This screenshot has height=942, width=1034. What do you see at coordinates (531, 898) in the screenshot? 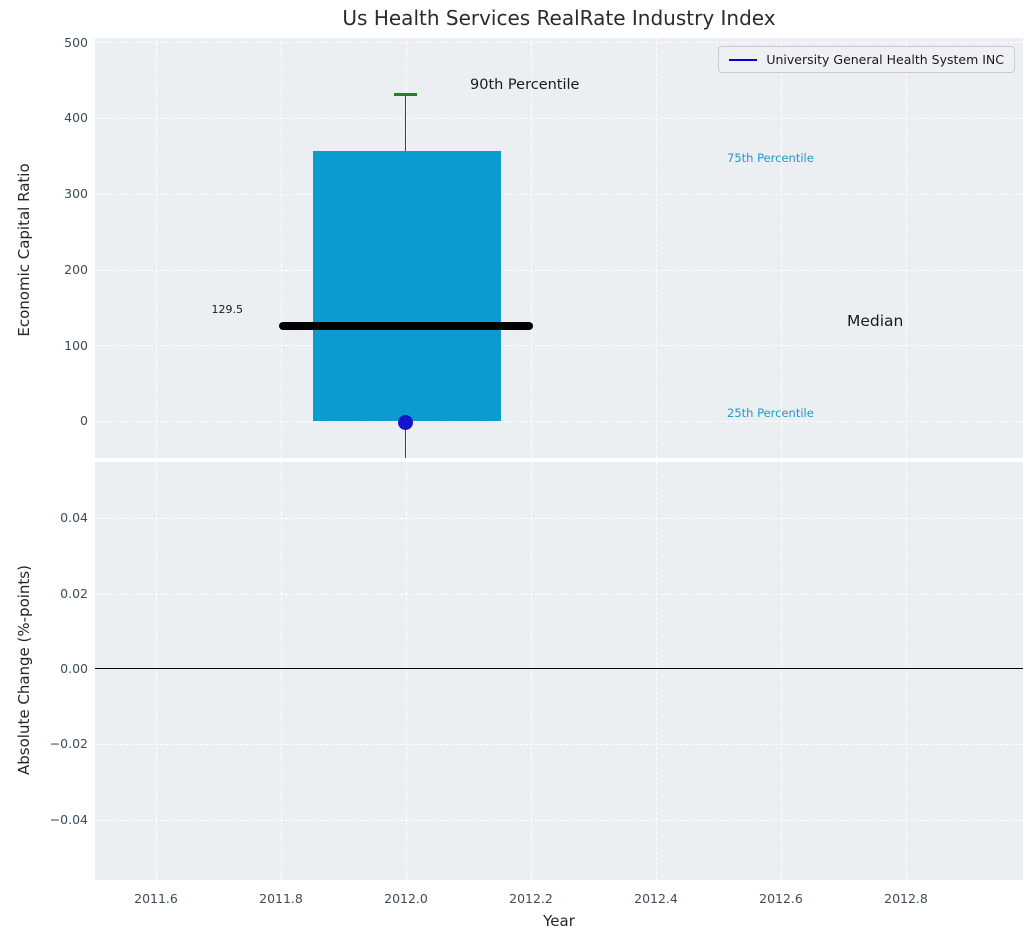
I see `xtick-2012.2: 2012.2` at bounding box center [531, 898].